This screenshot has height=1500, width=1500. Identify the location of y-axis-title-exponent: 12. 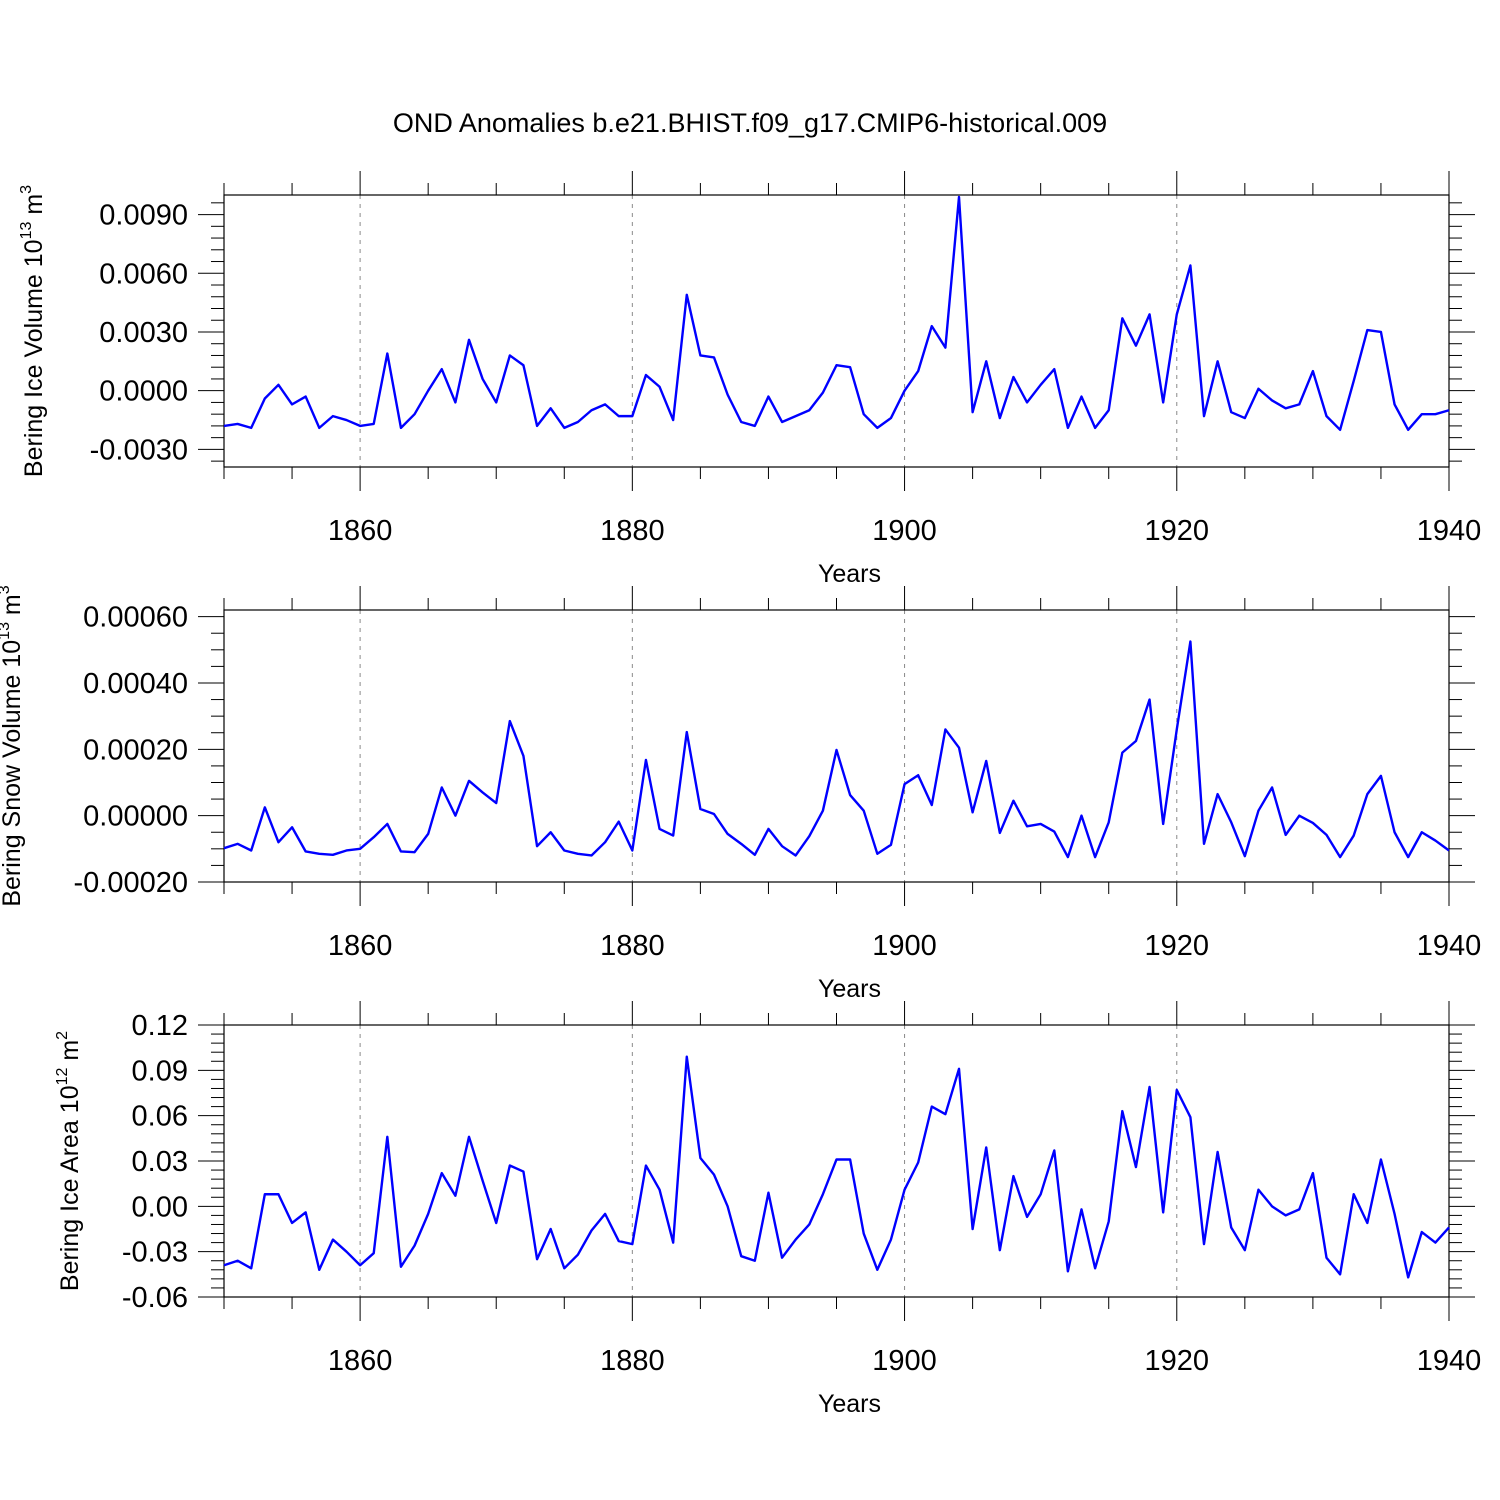
(62, 1076).